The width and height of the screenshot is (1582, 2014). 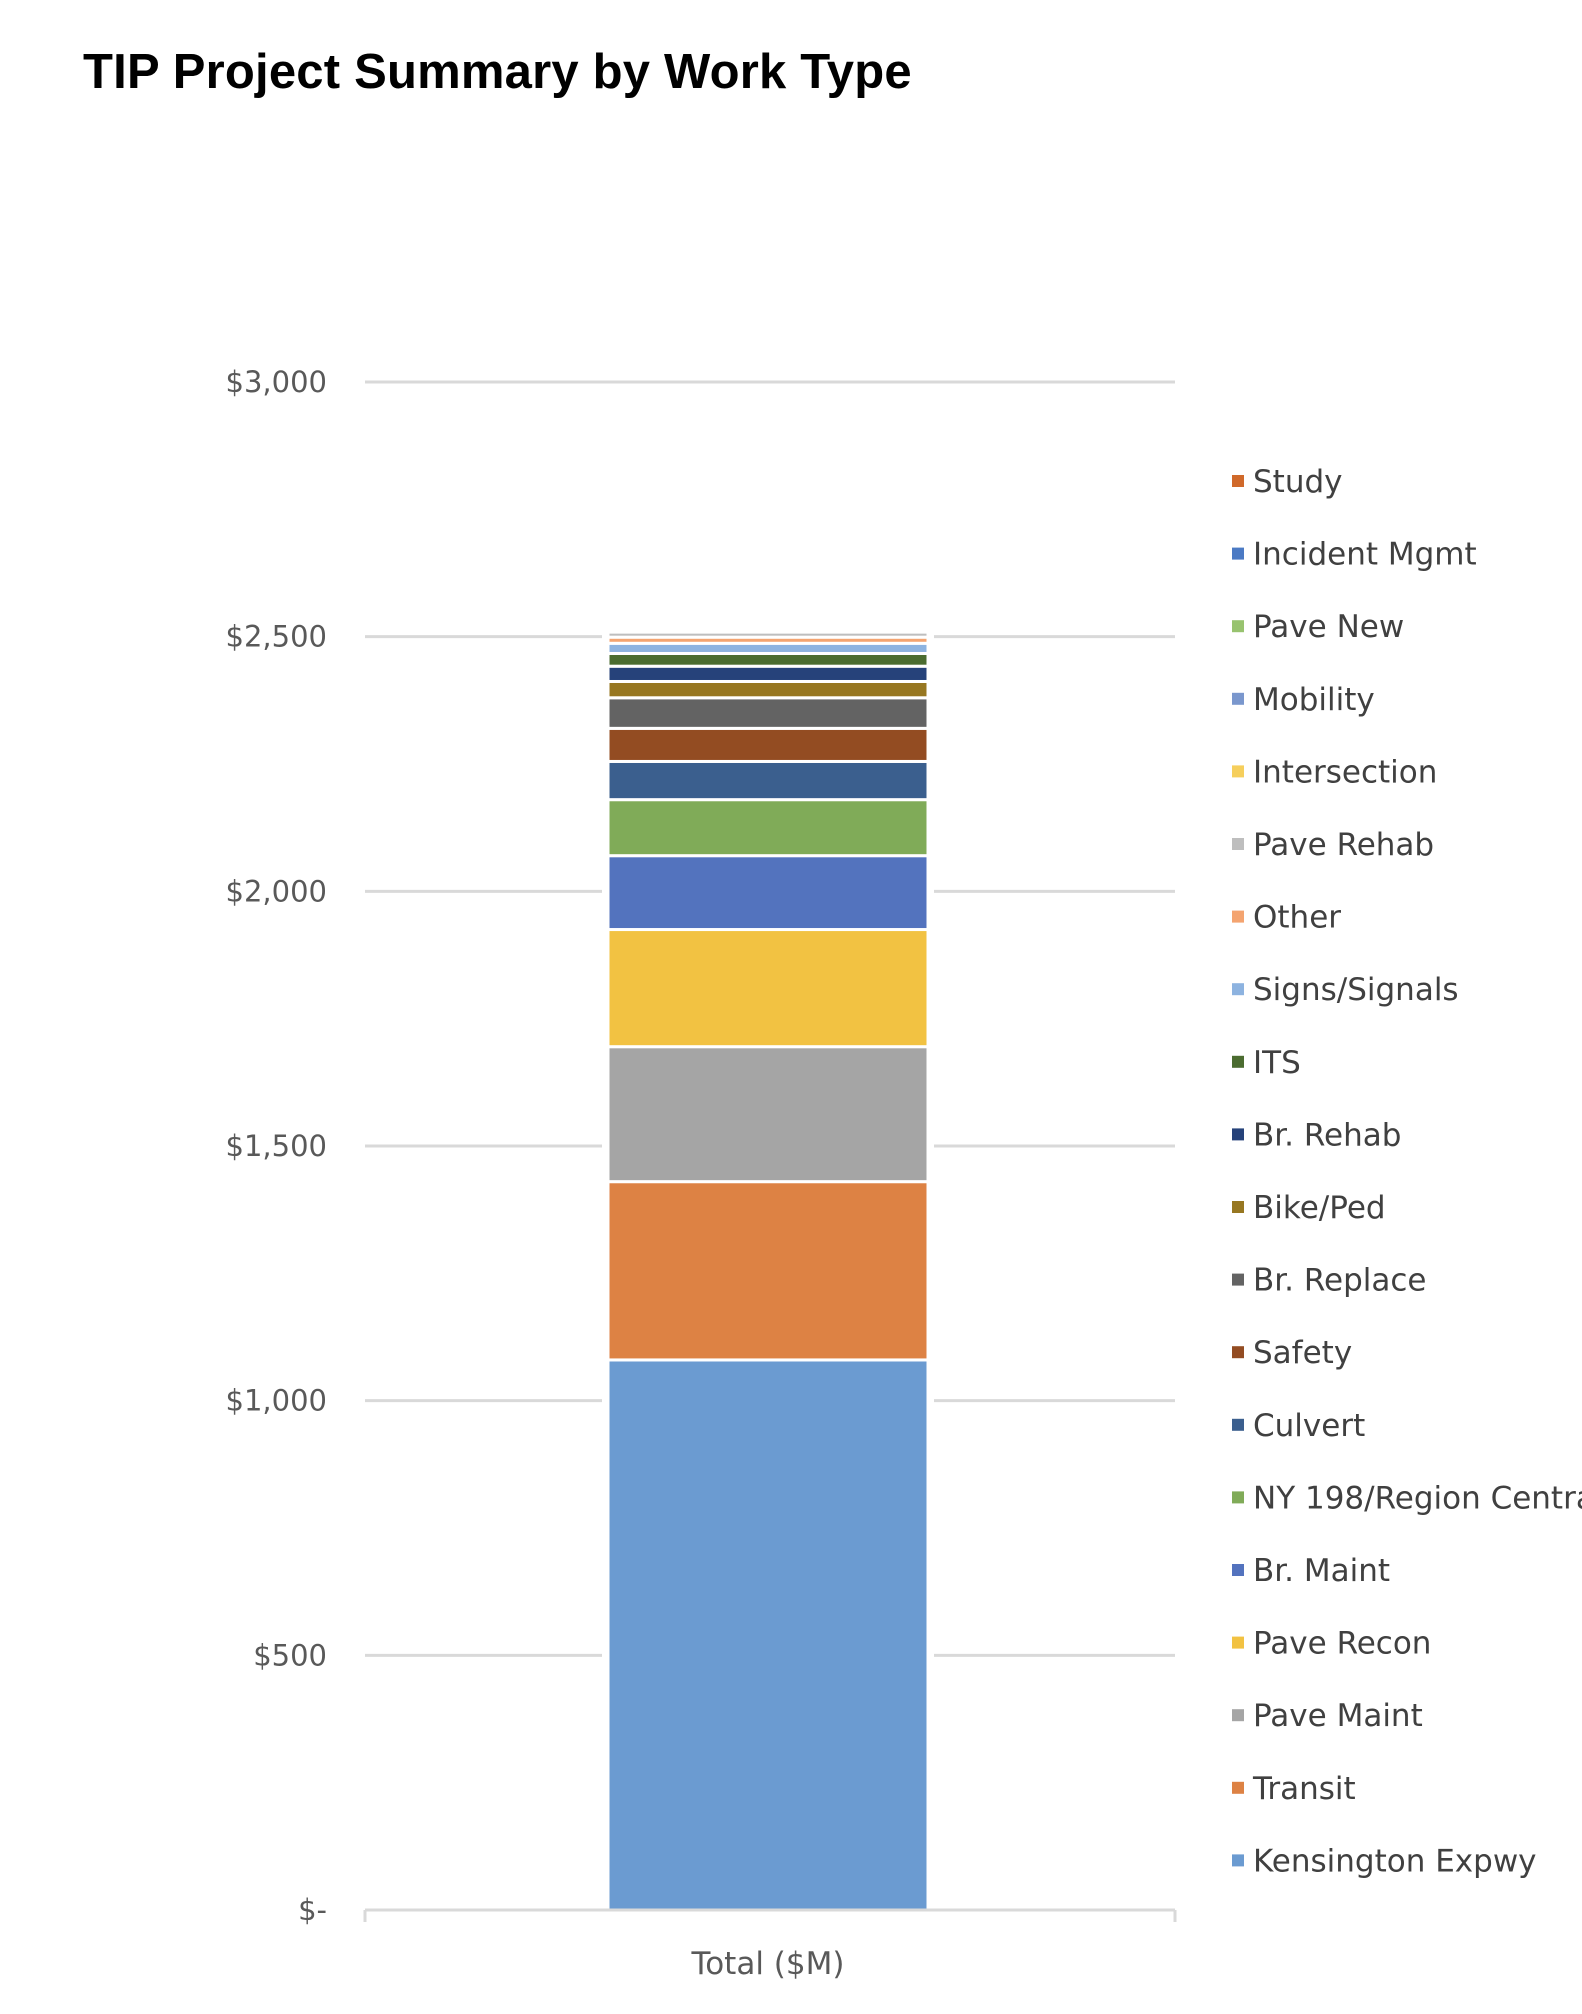 I want to click on legend-label: Kensington Expwy, so click(x=1395, y=1861).